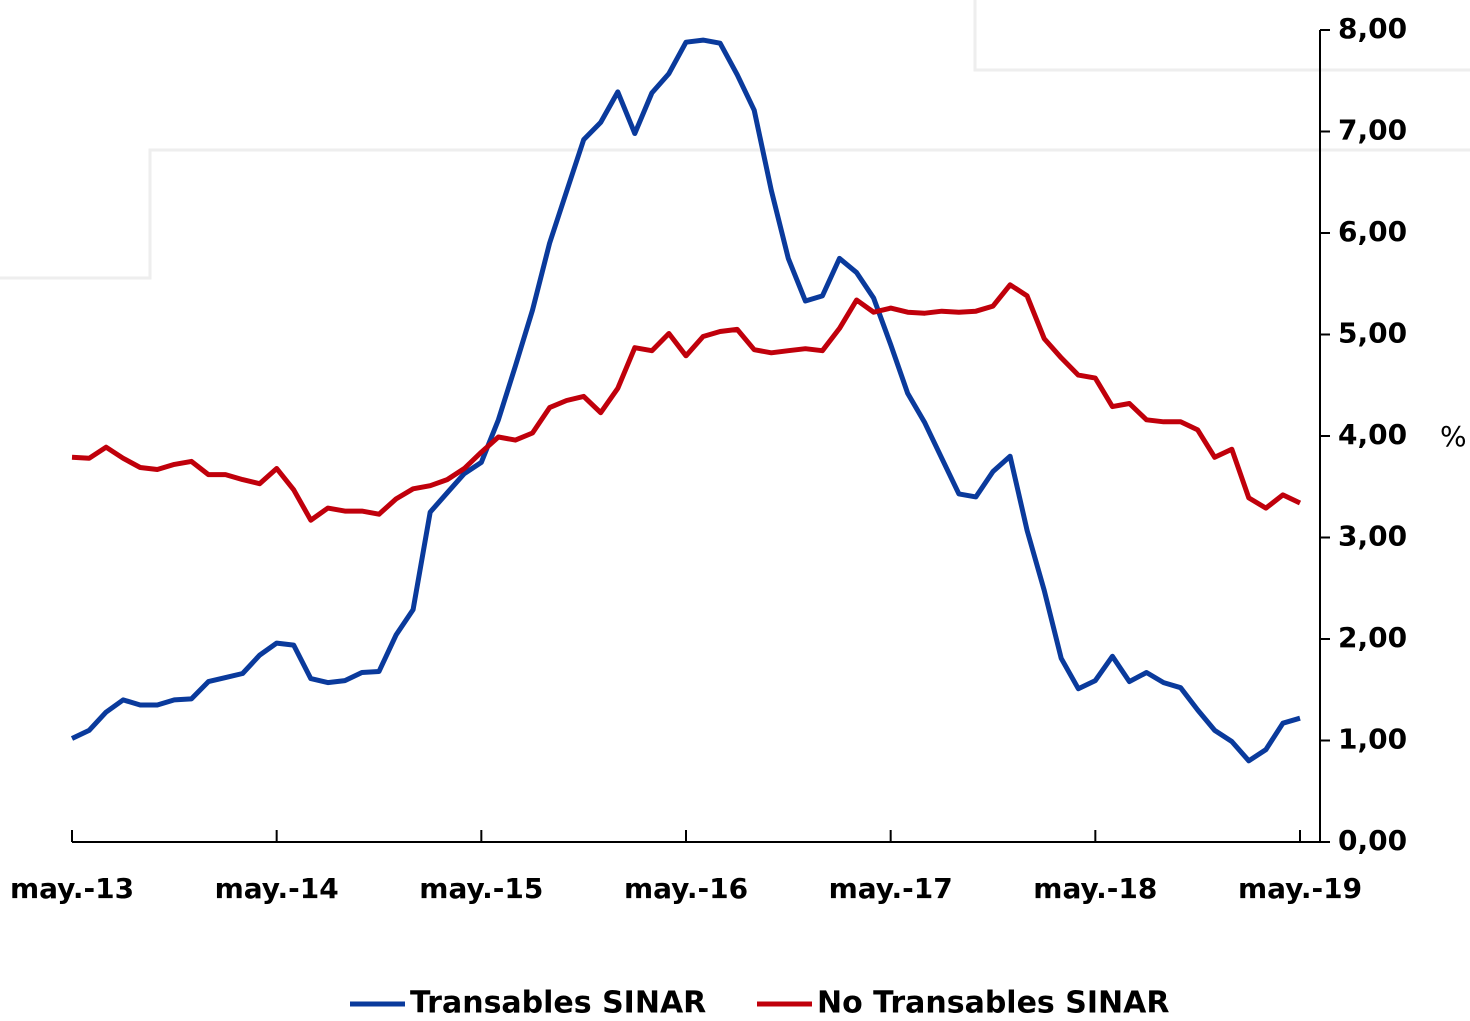  Describe the element at coordinates (72, 888) in the screenshot. I see `x-tick-label: may.-13` at that location.